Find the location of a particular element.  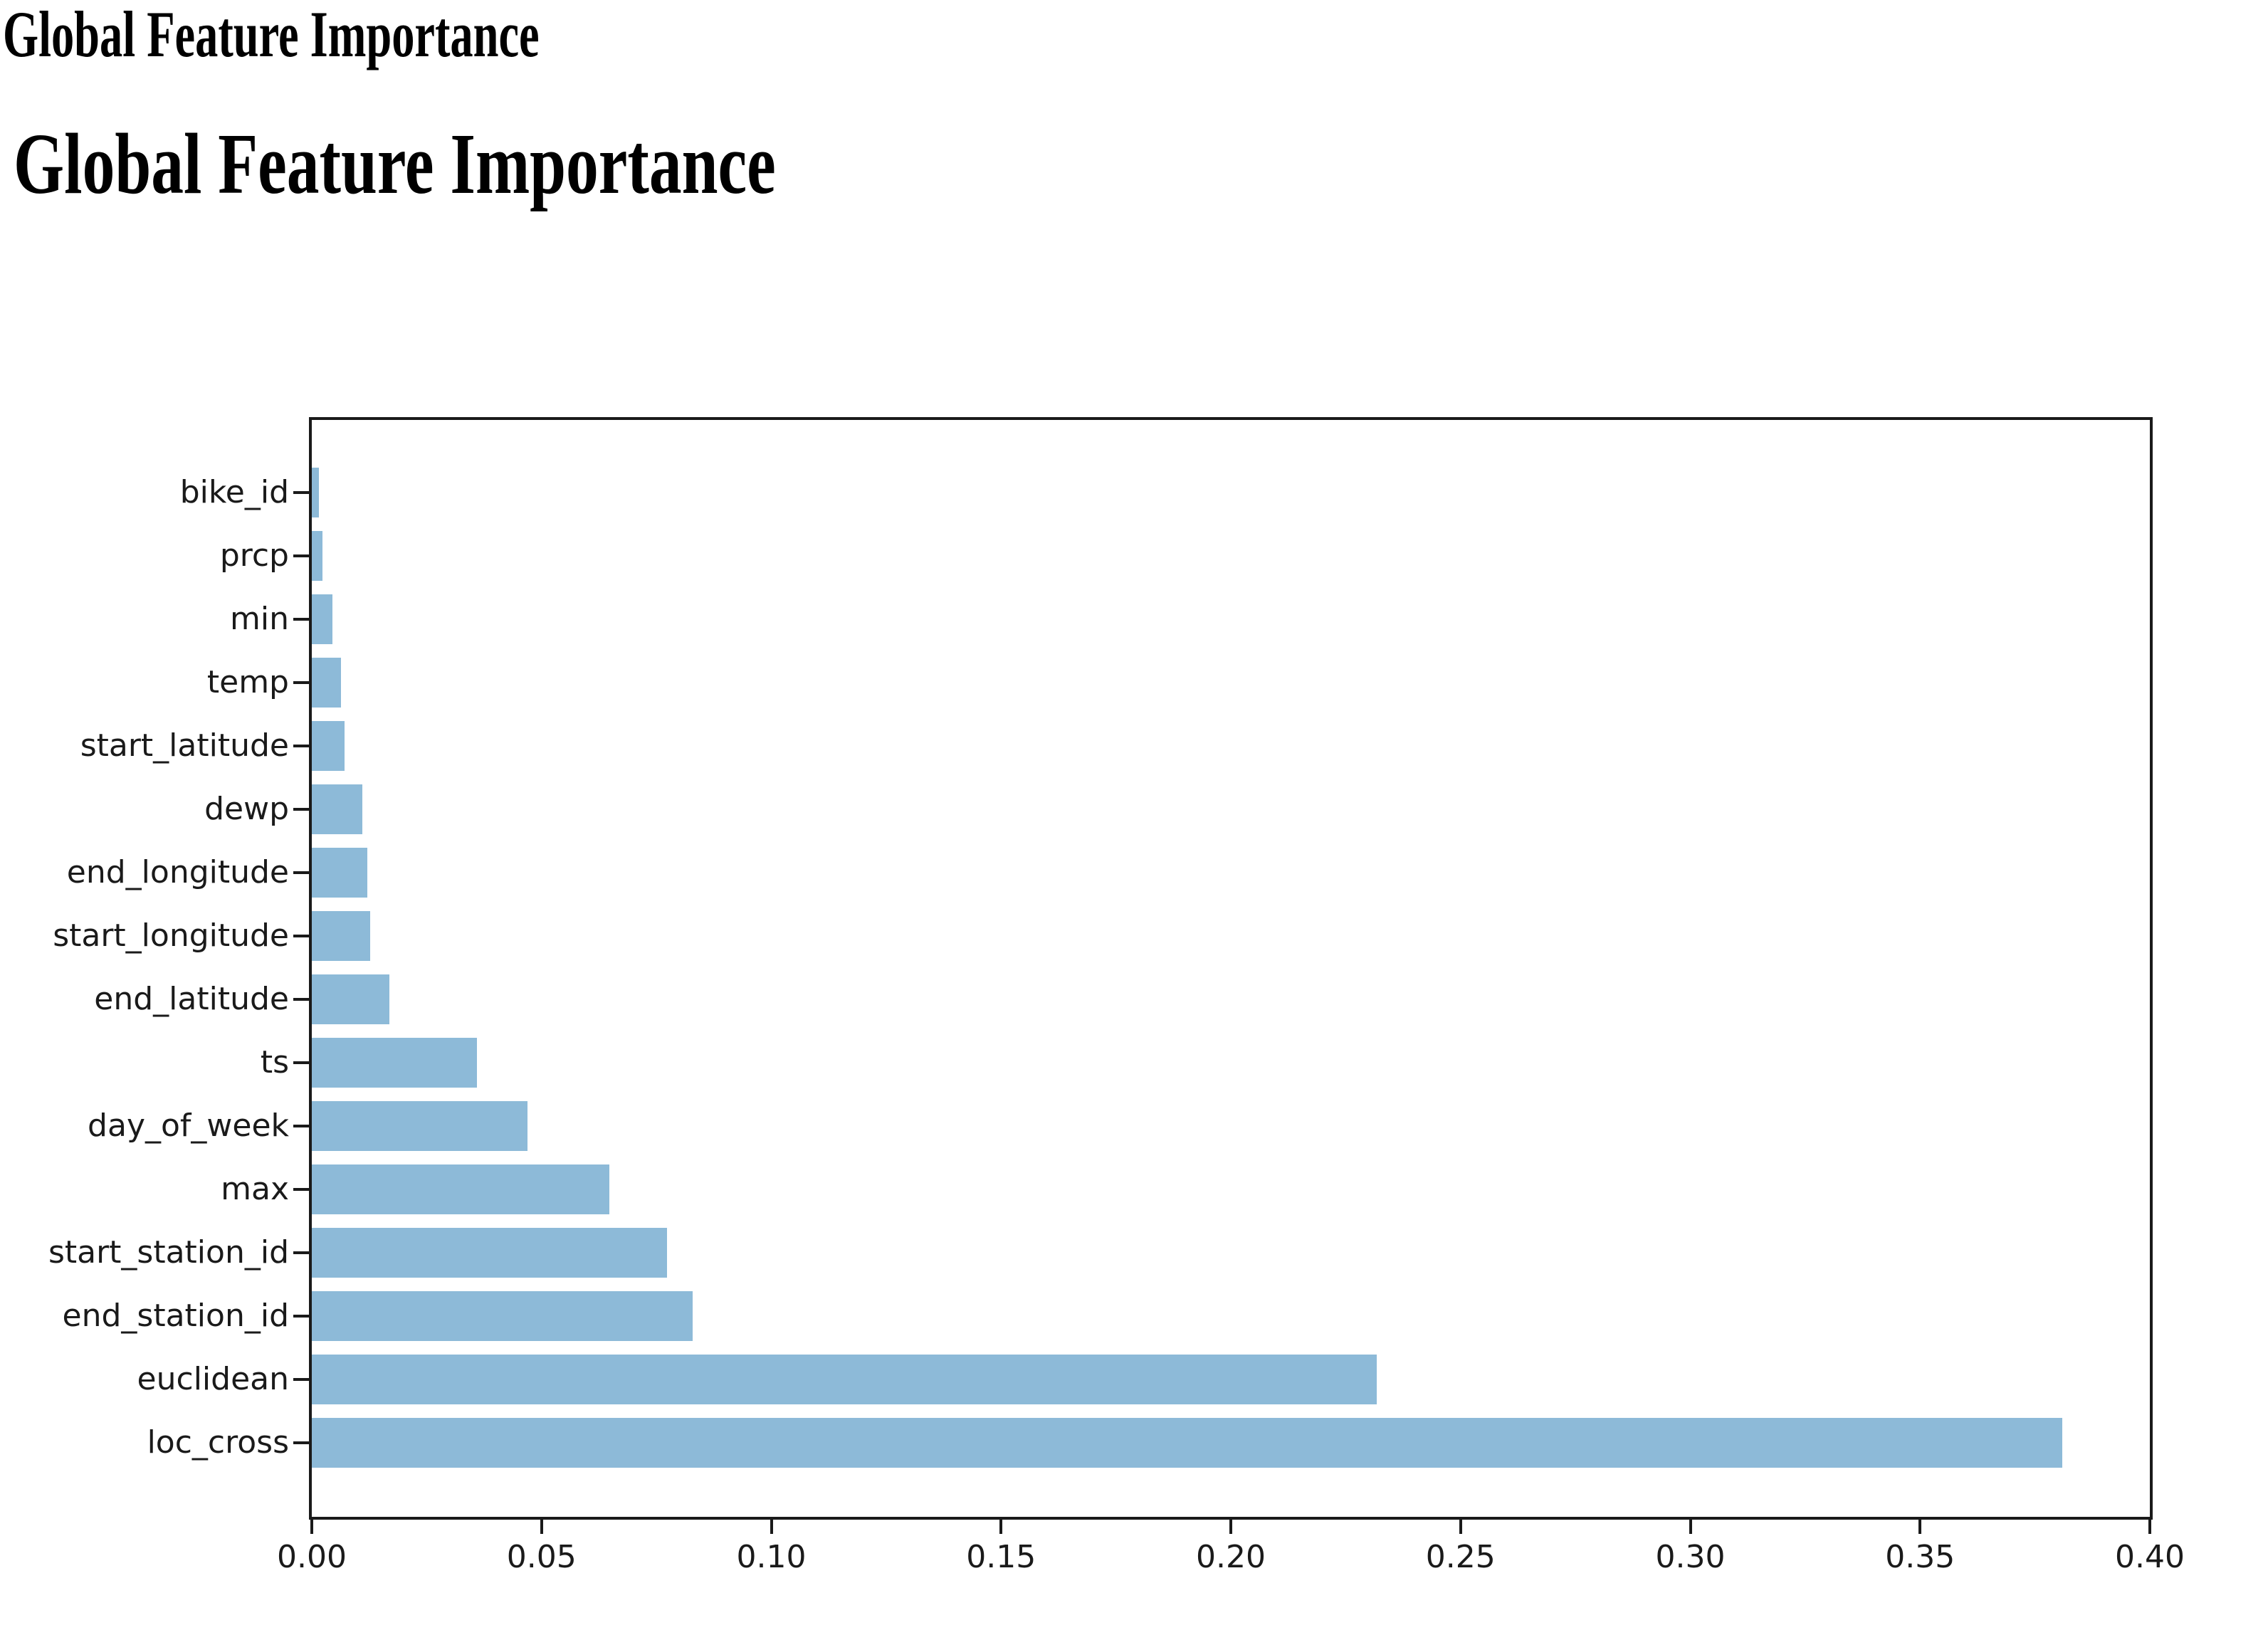

y-tick-end_longitude is located at coordinates (301, 873).